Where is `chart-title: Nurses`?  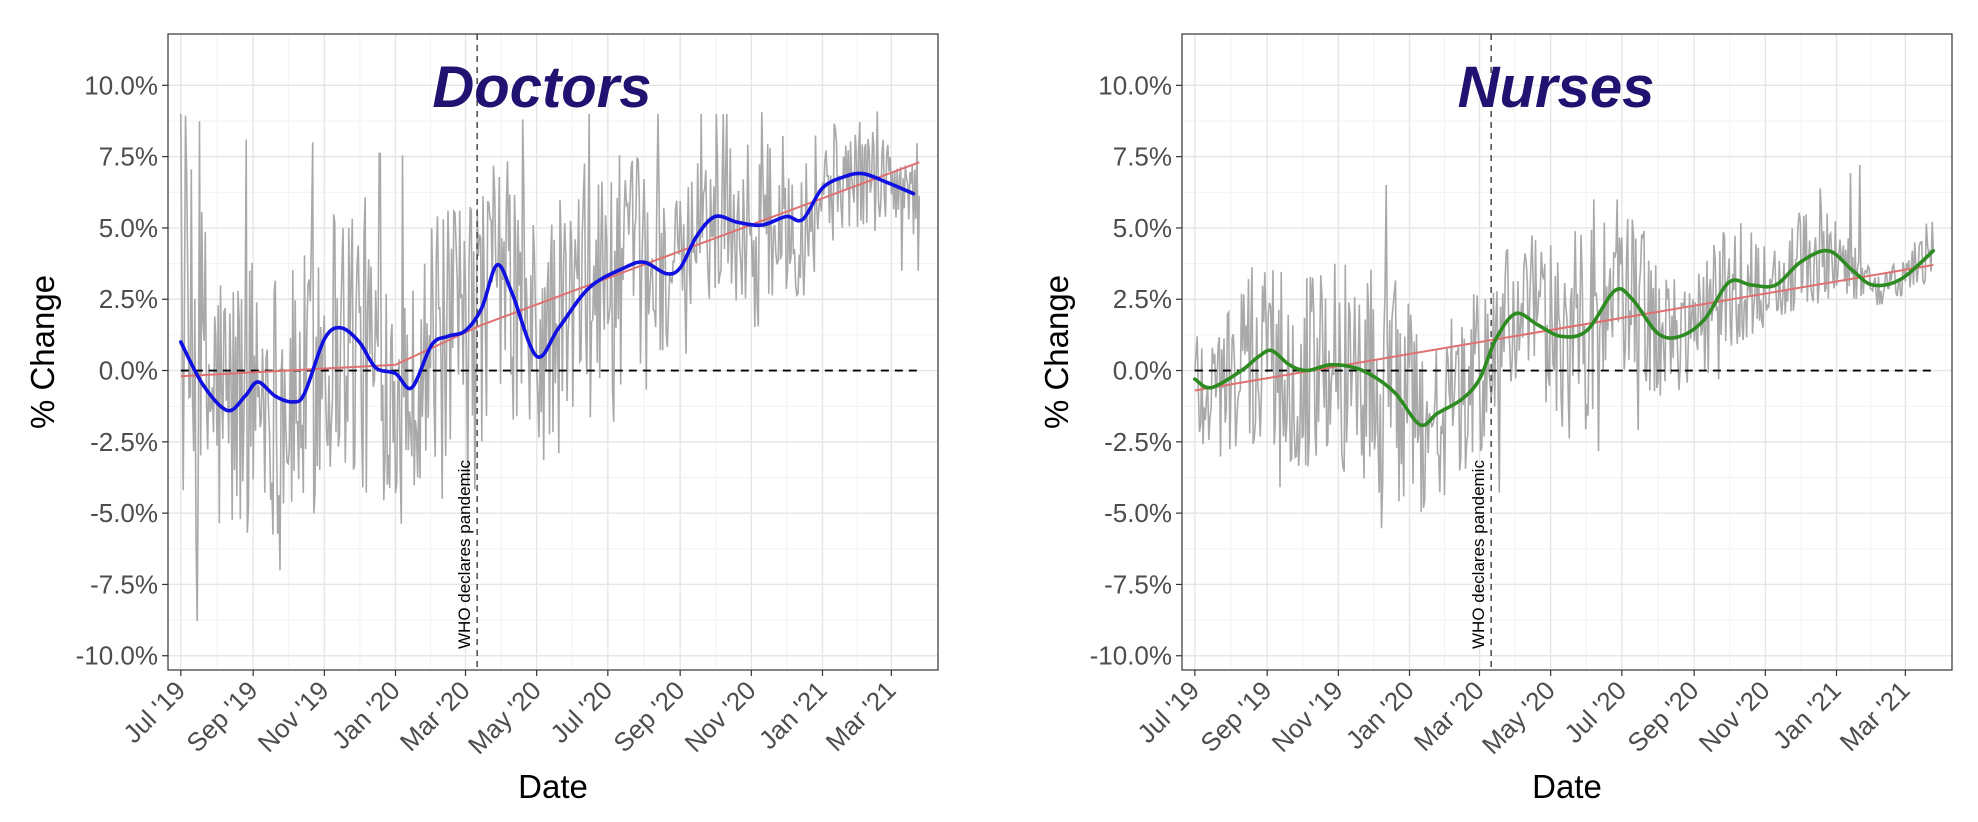
chart-title: Nurses is located at coordinates (1556, 87).